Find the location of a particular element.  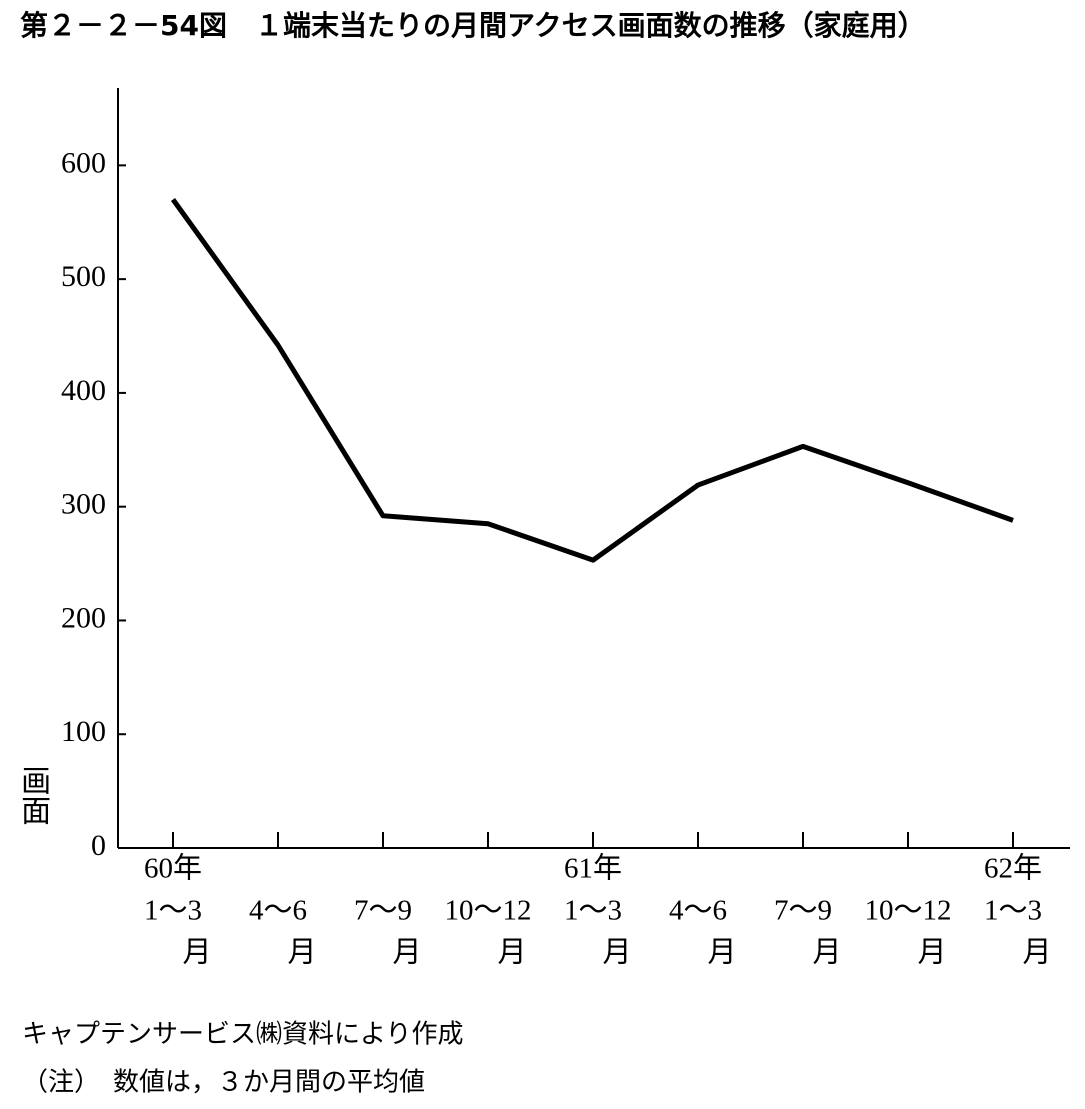

y-tick-label: 300 is located at coordinates (83, 504).